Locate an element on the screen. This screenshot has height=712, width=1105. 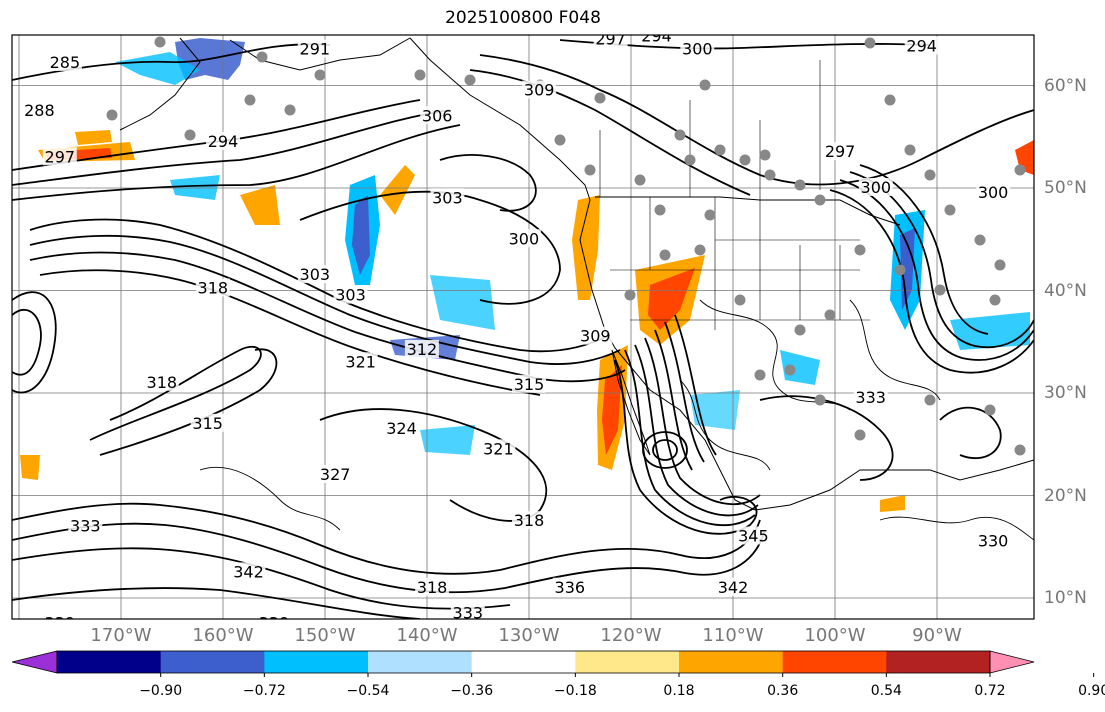
colorbar-tick-label: −0.18 is located at coordinates (575, 691).